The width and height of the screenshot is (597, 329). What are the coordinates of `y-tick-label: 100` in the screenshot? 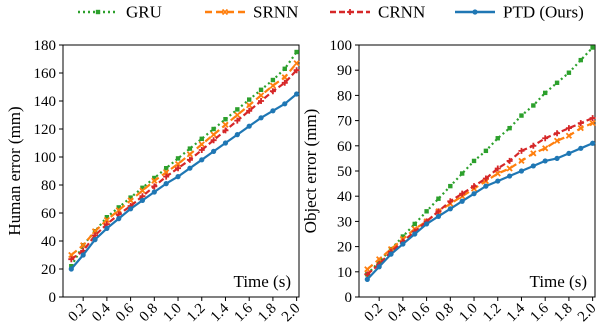 It's located at (45, 158).